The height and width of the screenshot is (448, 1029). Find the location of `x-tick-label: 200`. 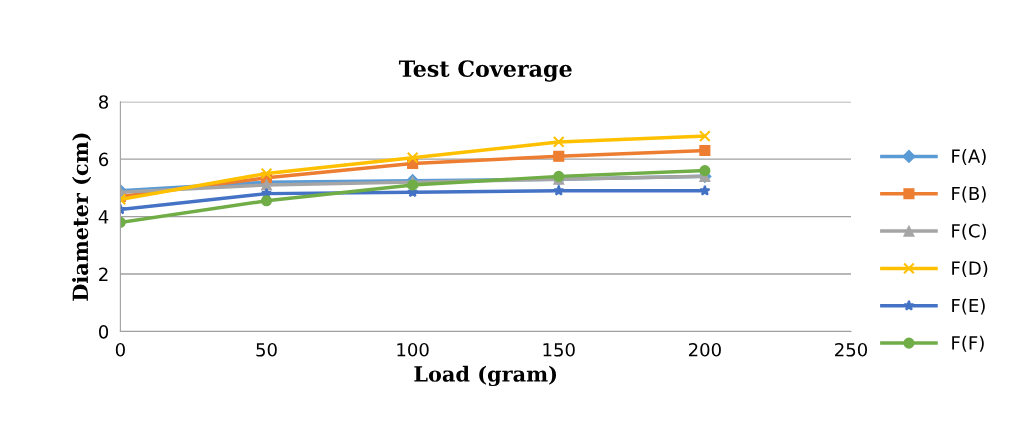

x-tick-label: 200 is located at coordinates (704, 349).